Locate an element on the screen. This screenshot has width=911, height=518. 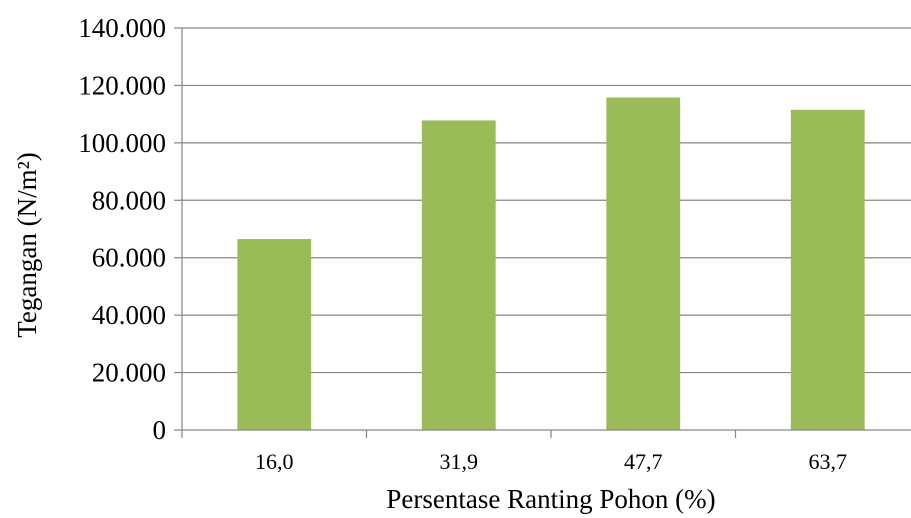
x-tick-label: 47,7 is located at coordinates (643, 461).